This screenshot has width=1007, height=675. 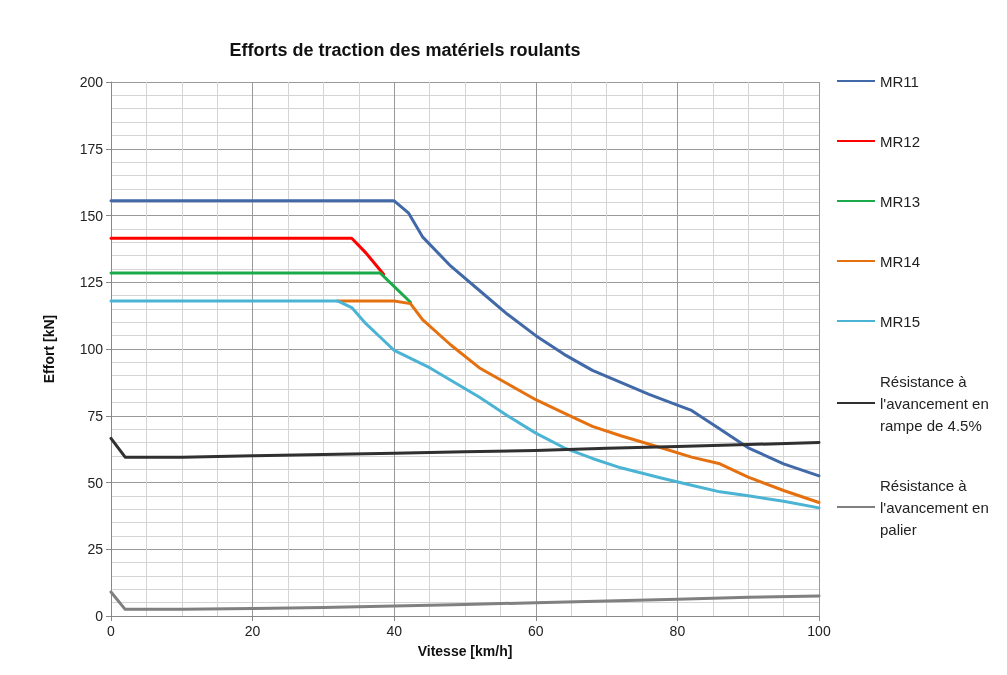 What do you see at coordinates (465, 651) in the screenshot?
I see `x-axis-title: Vitesse [km/h]` at bounding box center [465, 651].